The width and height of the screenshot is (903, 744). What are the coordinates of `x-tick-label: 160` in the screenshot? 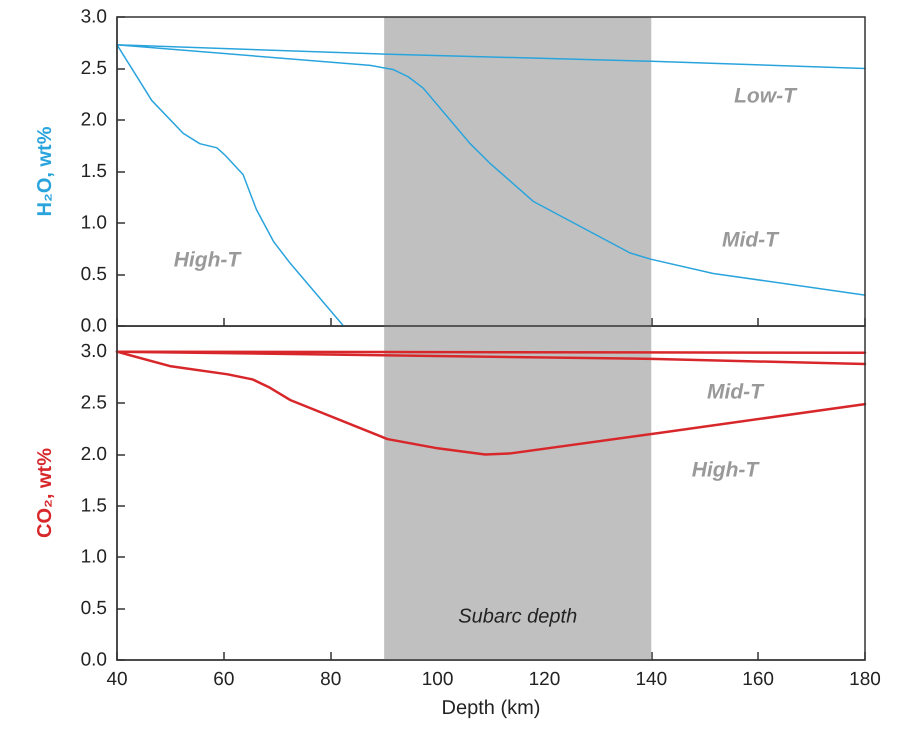 It's located at (758, 679).